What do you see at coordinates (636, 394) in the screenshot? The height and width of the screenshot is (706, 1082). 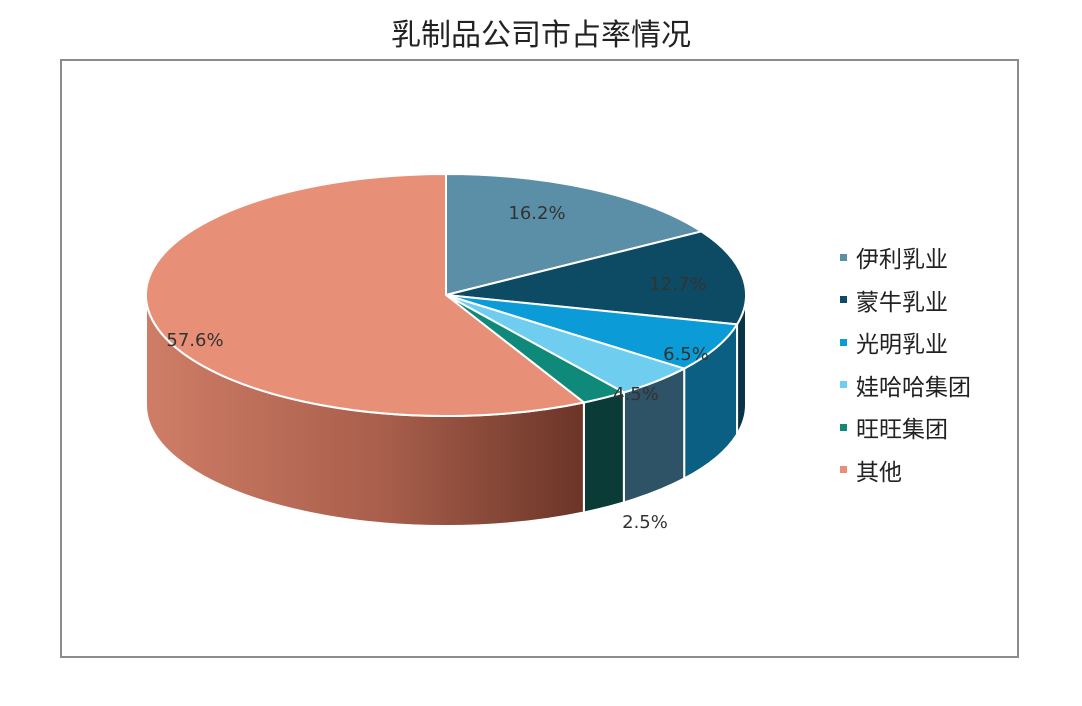 I see `data-label-3: 4.5%` at bounding box center [636, 394].